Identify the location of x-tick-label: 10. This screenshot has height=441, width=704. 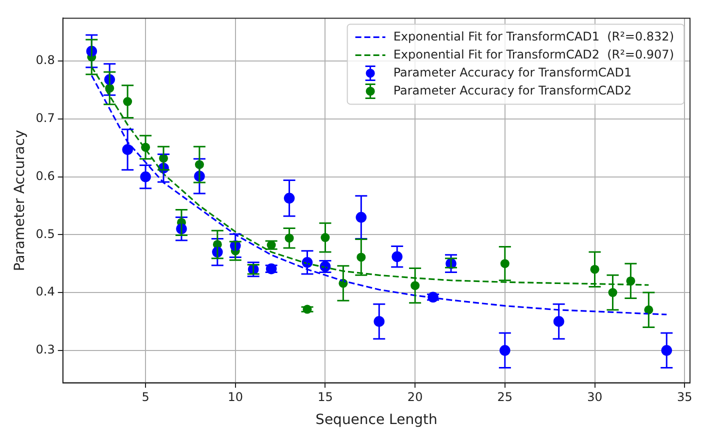
(236, 397).